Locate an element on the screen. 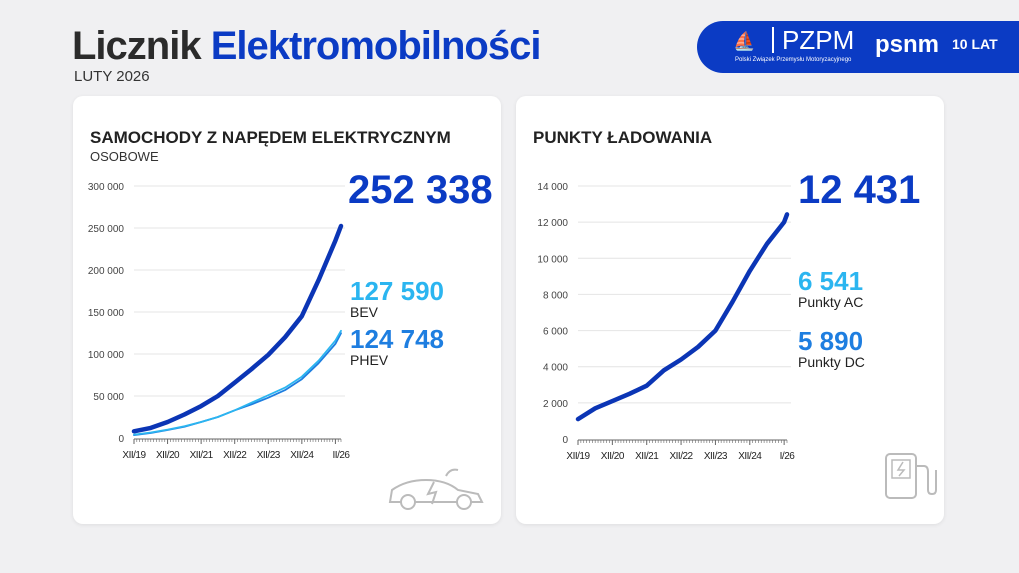  dc-label: Punkty DC is located at coordinates (831, 362).